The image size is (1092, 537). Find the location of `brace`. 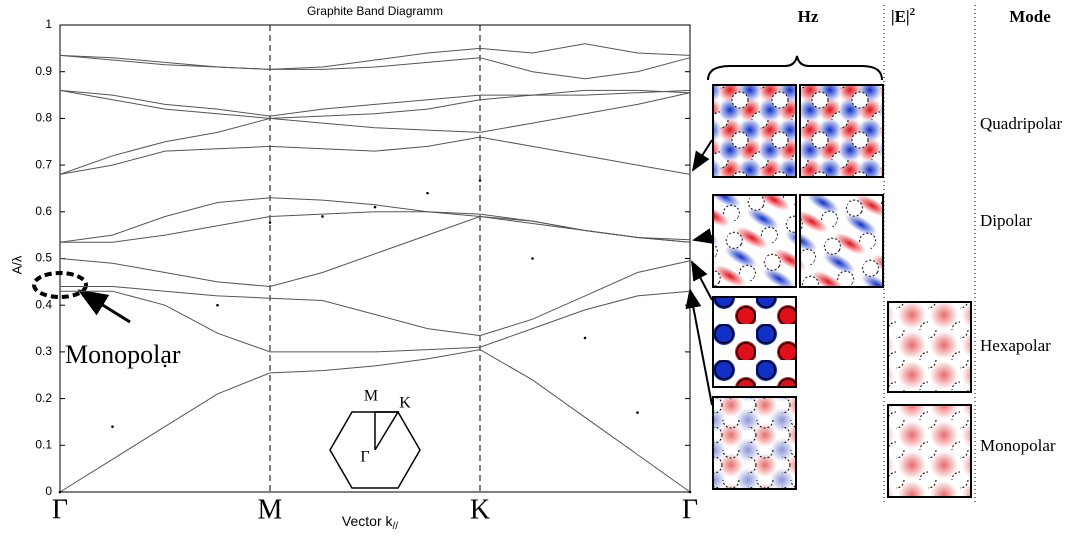

brace is located at coordinates (795, 68).